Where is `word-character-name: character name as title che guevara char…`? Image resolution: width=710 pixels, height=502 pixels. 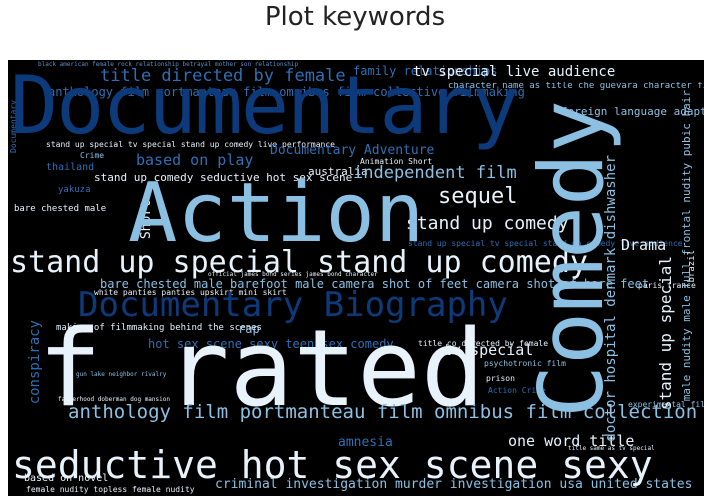
word-character-name: character name as title che guevara char… is located at coordinates (576, 86).